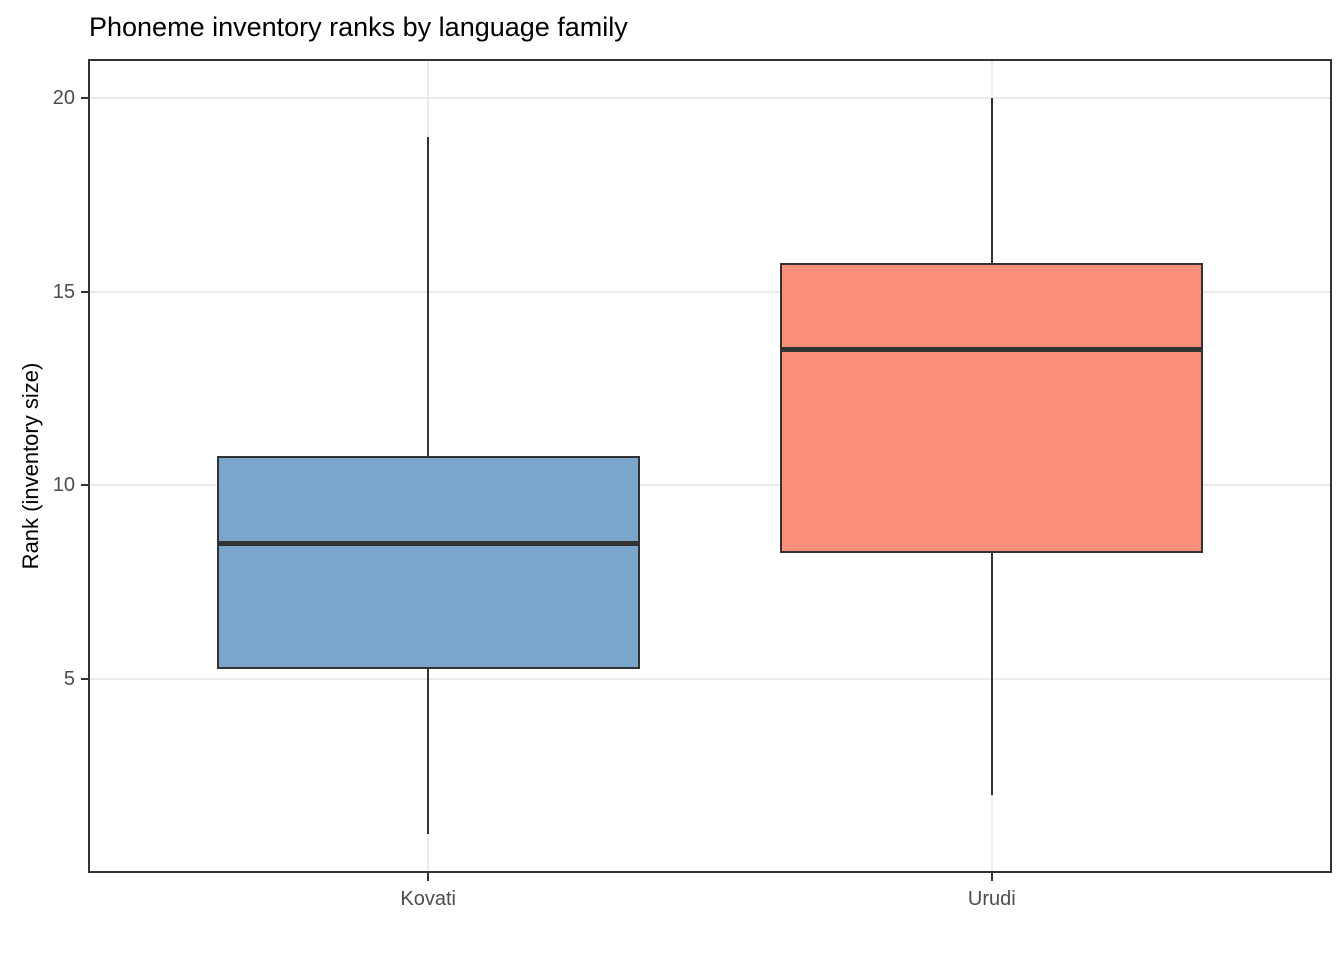  What do you see at coordinates (992, 408) in the screenshot?
I see `box-urudi` at bounding box center [992, 408].